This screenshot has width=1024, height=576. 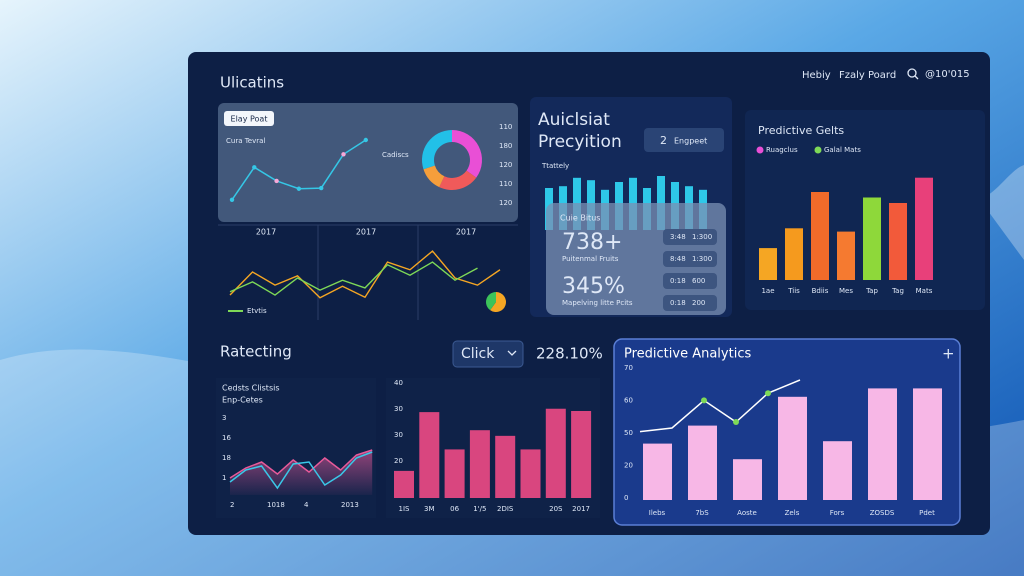 I want to click on y-tick-label: 50, so click(x=628, y=433).